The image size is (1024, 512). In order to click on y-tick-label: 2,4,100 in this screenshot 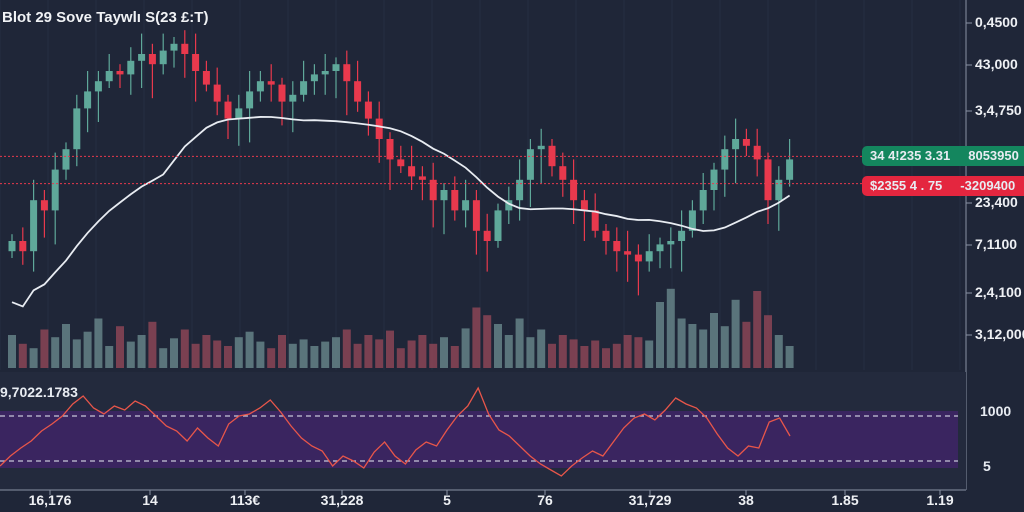, I will do `click(998, 292)`.